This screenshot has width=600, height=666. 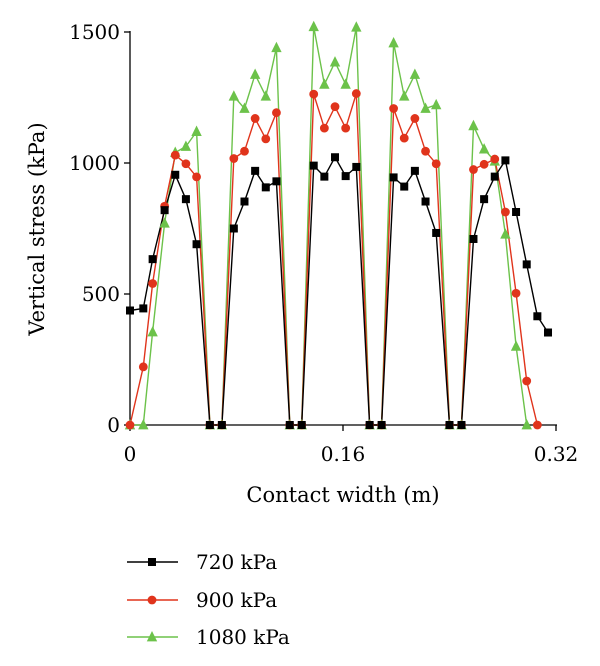 I want to click on x-tick-label: 0.16, so click(x=343, y=454).